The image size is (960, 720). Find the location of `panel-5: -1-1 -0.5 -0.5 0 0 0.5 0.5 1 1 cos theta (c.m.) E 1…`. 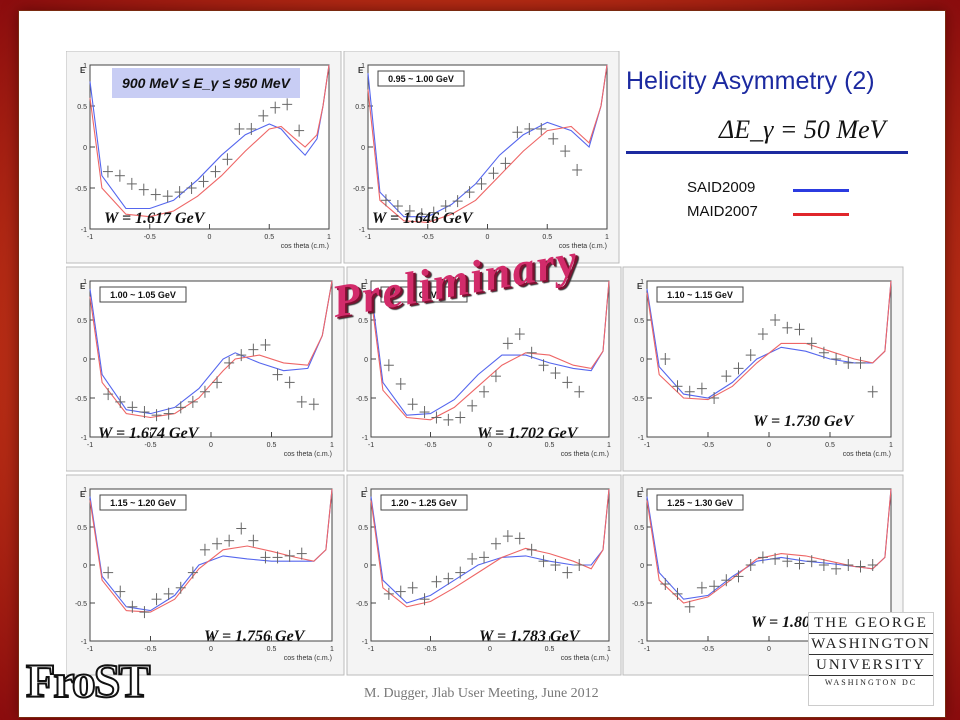

panel-5: -1-1 -0.5 -0.5 0 0 0.5 0.5 1 1 cos theta (c.m.) E 1… is located at coordinates (763, 369).